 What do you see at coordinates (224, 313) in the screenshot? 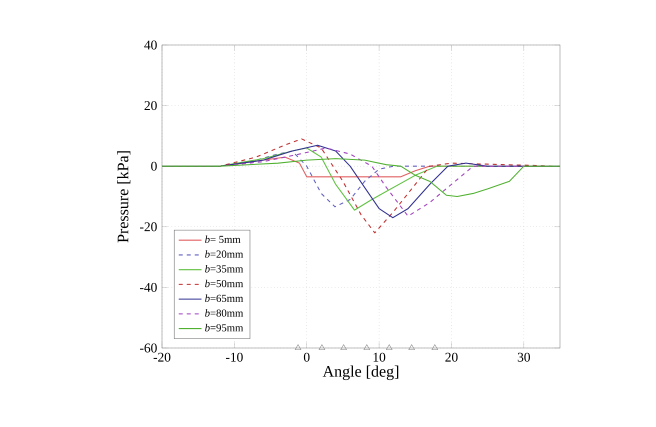
I see `legend-label: b=80mm` at bounding box center [224, 313].